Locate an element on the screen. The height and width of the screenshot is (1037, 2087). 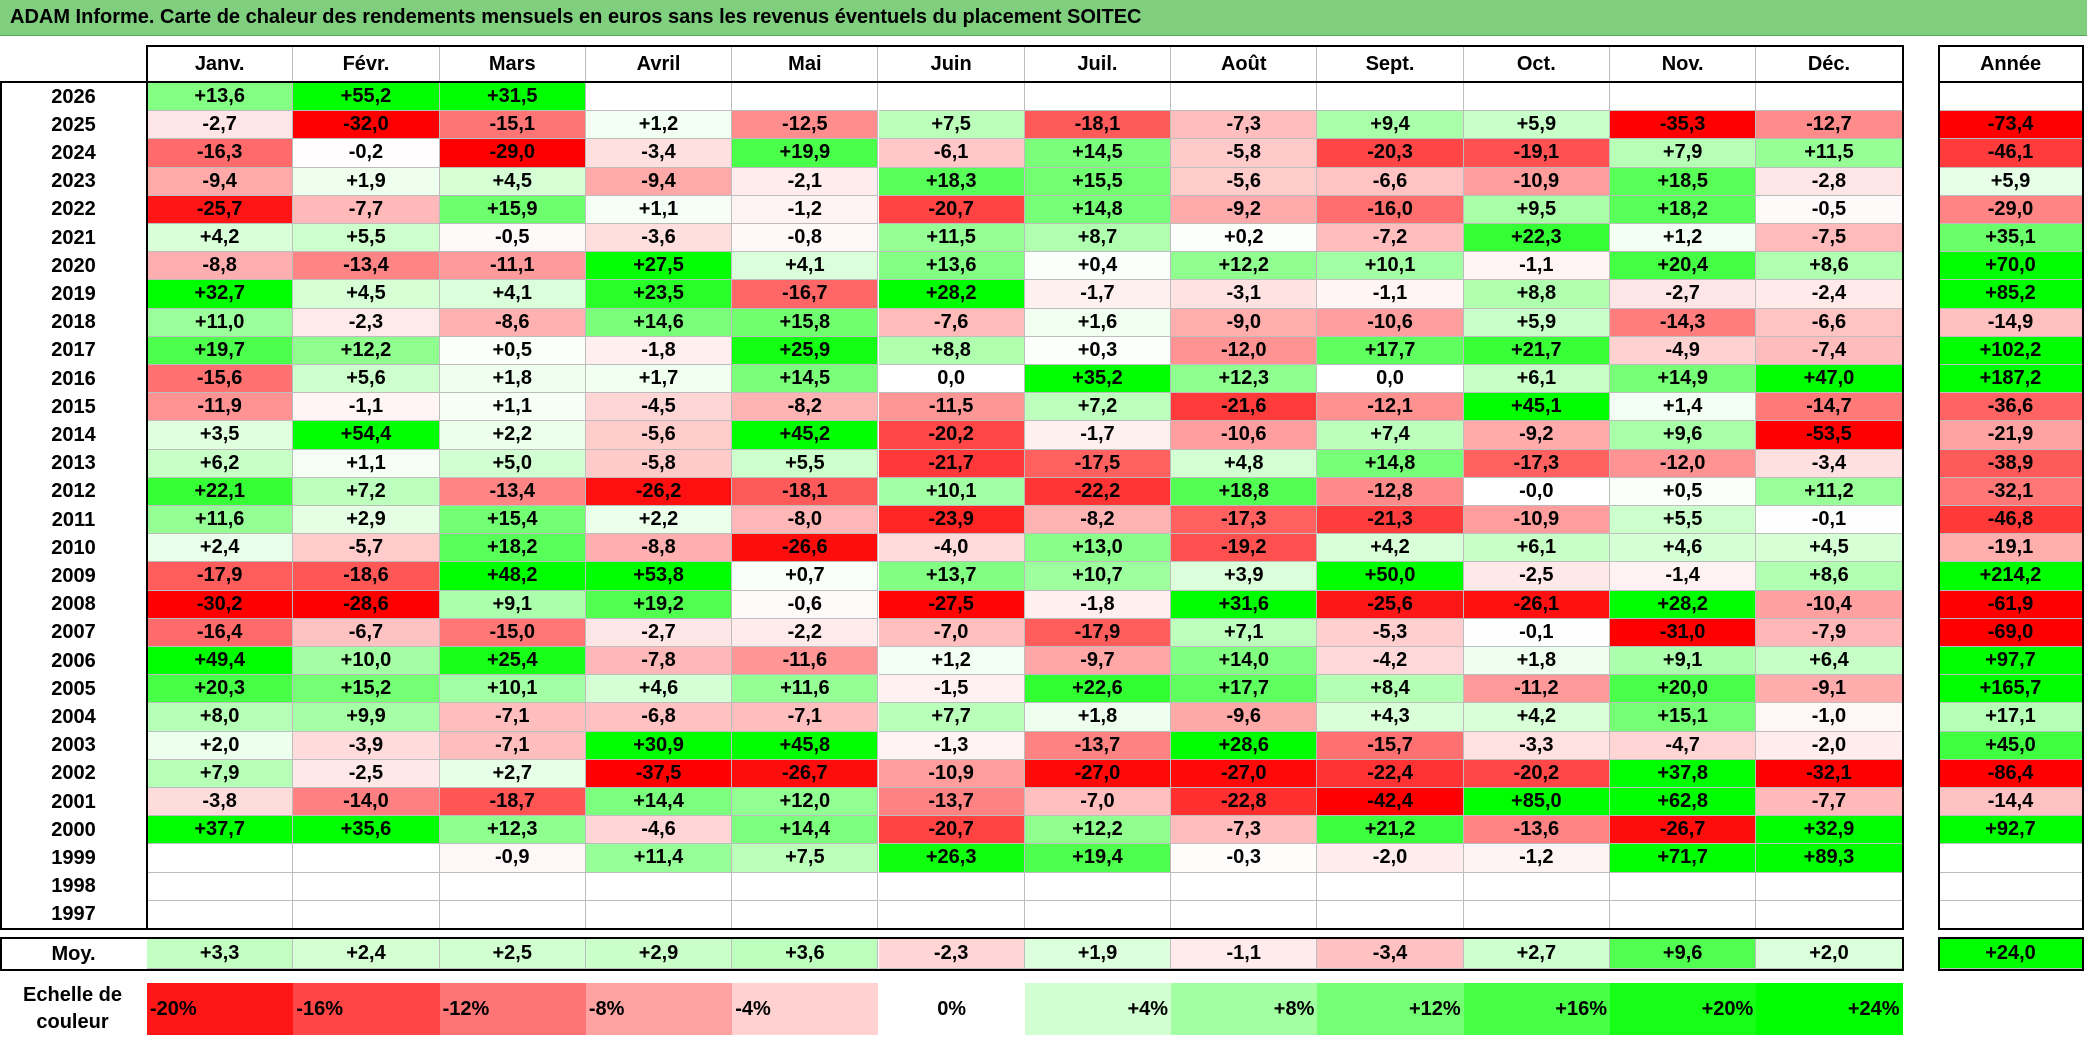
month-header: Janv. is located at coordinates (220, 64).